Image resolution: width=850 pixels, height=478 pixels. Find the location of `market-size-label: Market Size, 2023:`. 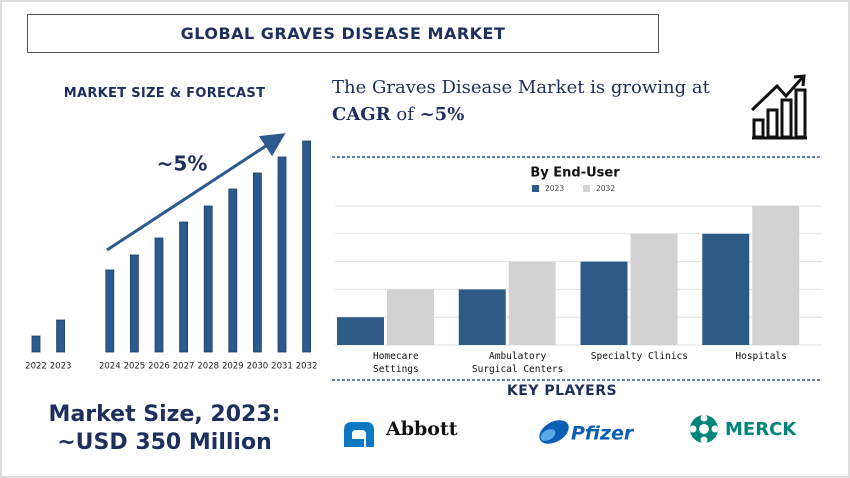

market-size-label: Market Size, 2023: is located at coordinates (164, 414).